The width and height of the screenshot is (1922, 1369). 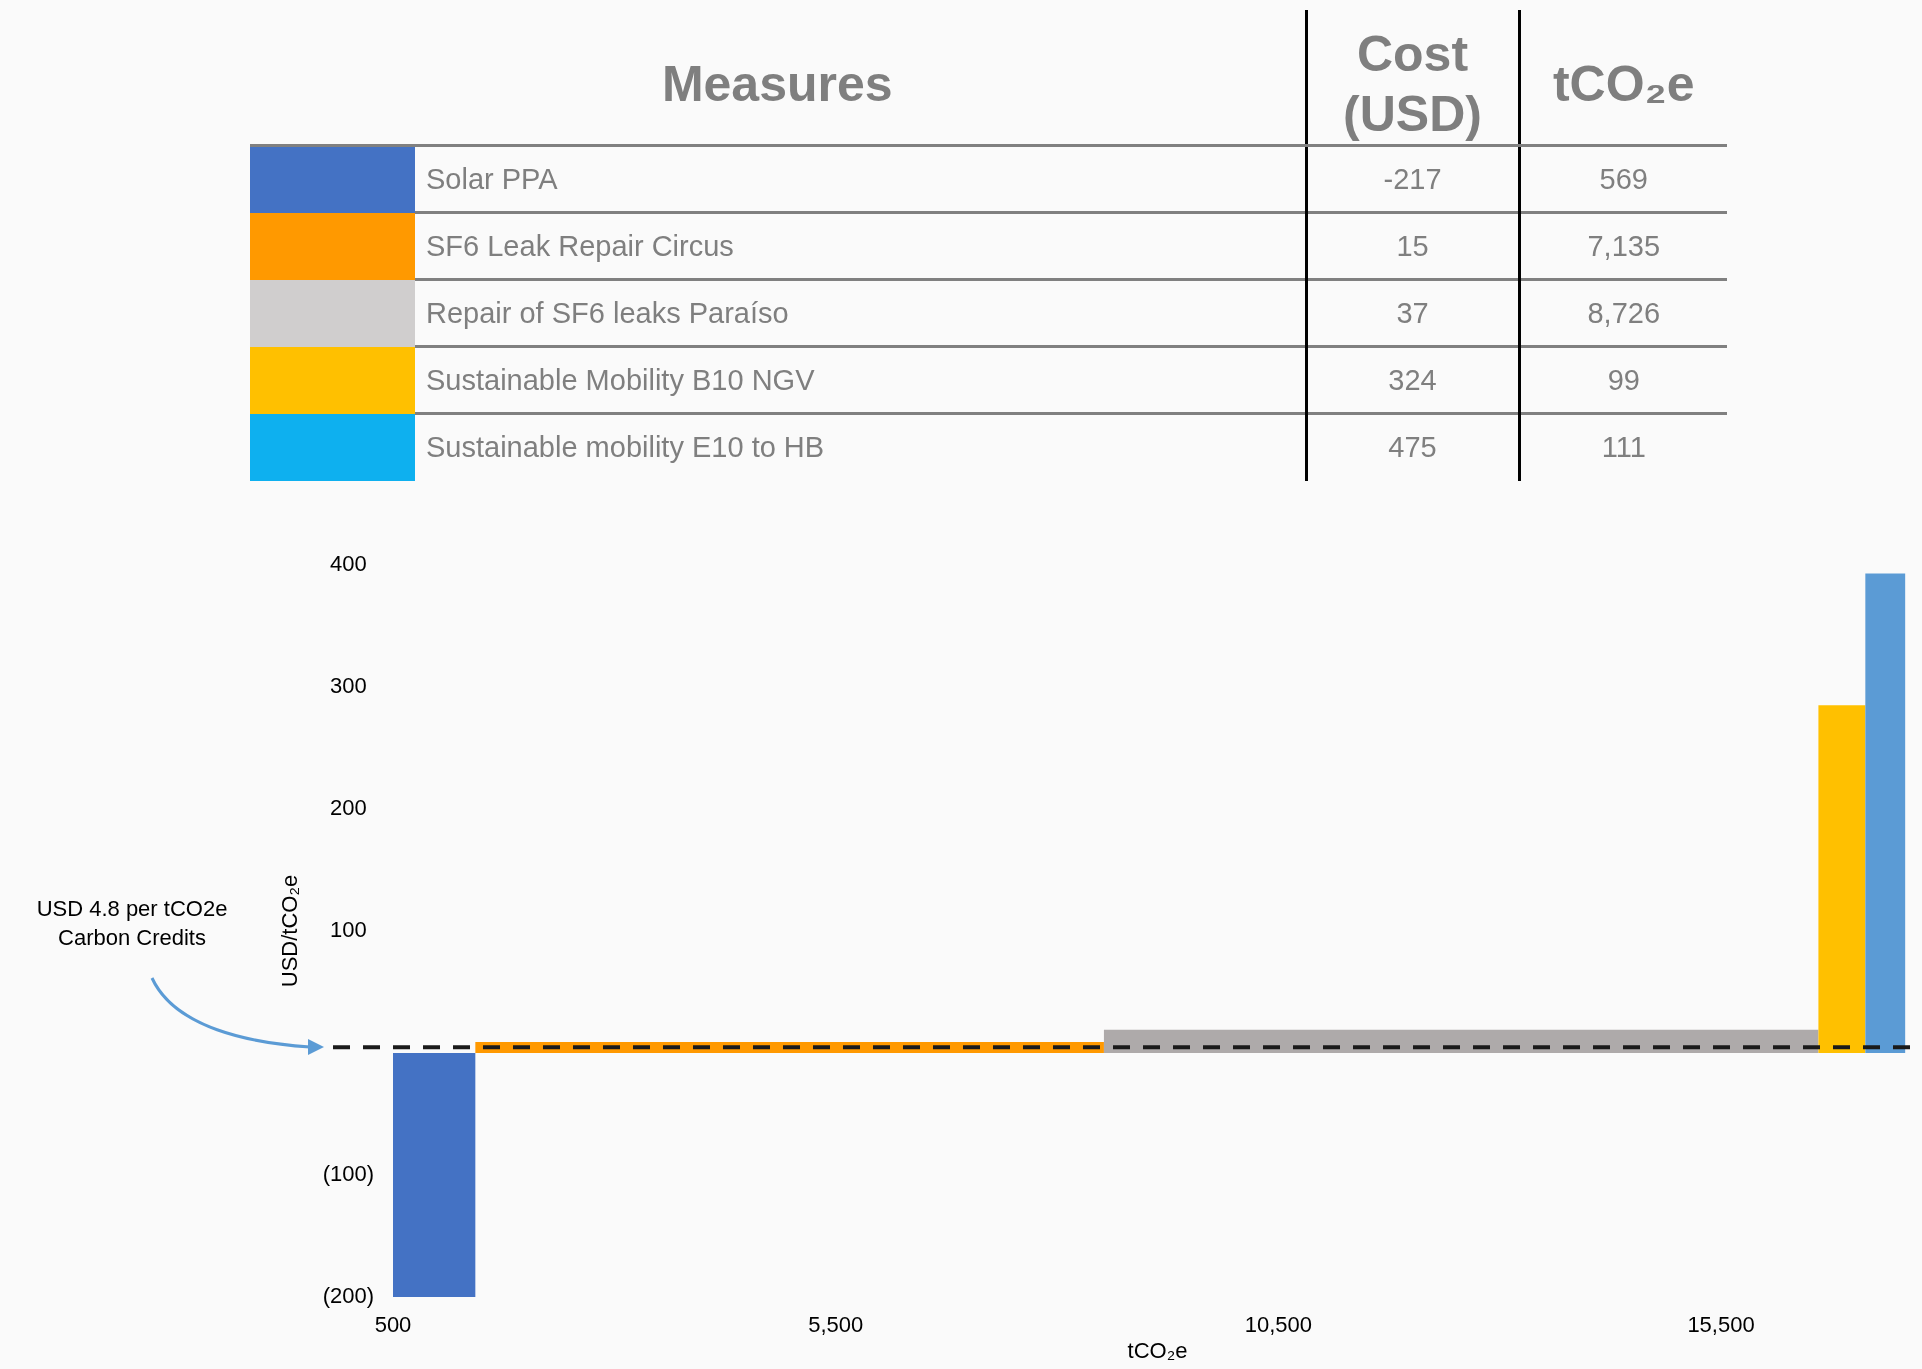 I want to click on category-label: SF6 Leak Repair Circus, so click(x=861, y=246).